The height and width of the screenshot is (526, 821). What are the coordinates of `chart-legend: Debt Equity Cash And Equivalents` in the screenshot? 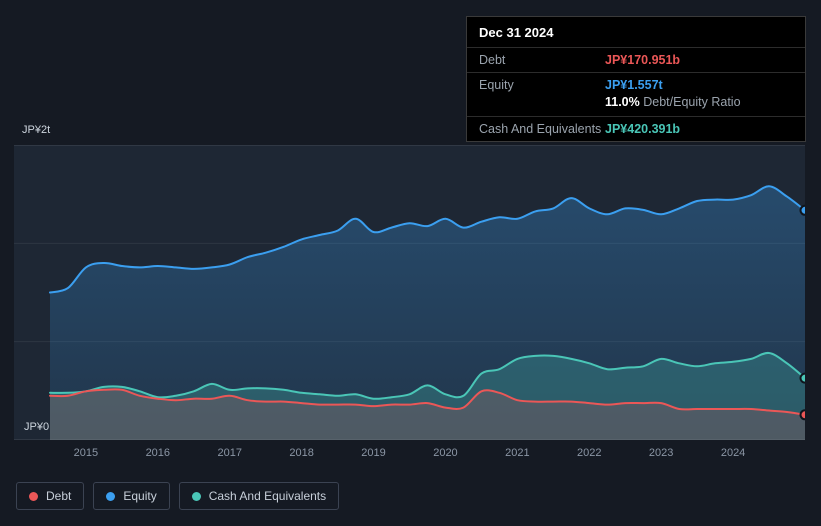 It's located at (178, 496).